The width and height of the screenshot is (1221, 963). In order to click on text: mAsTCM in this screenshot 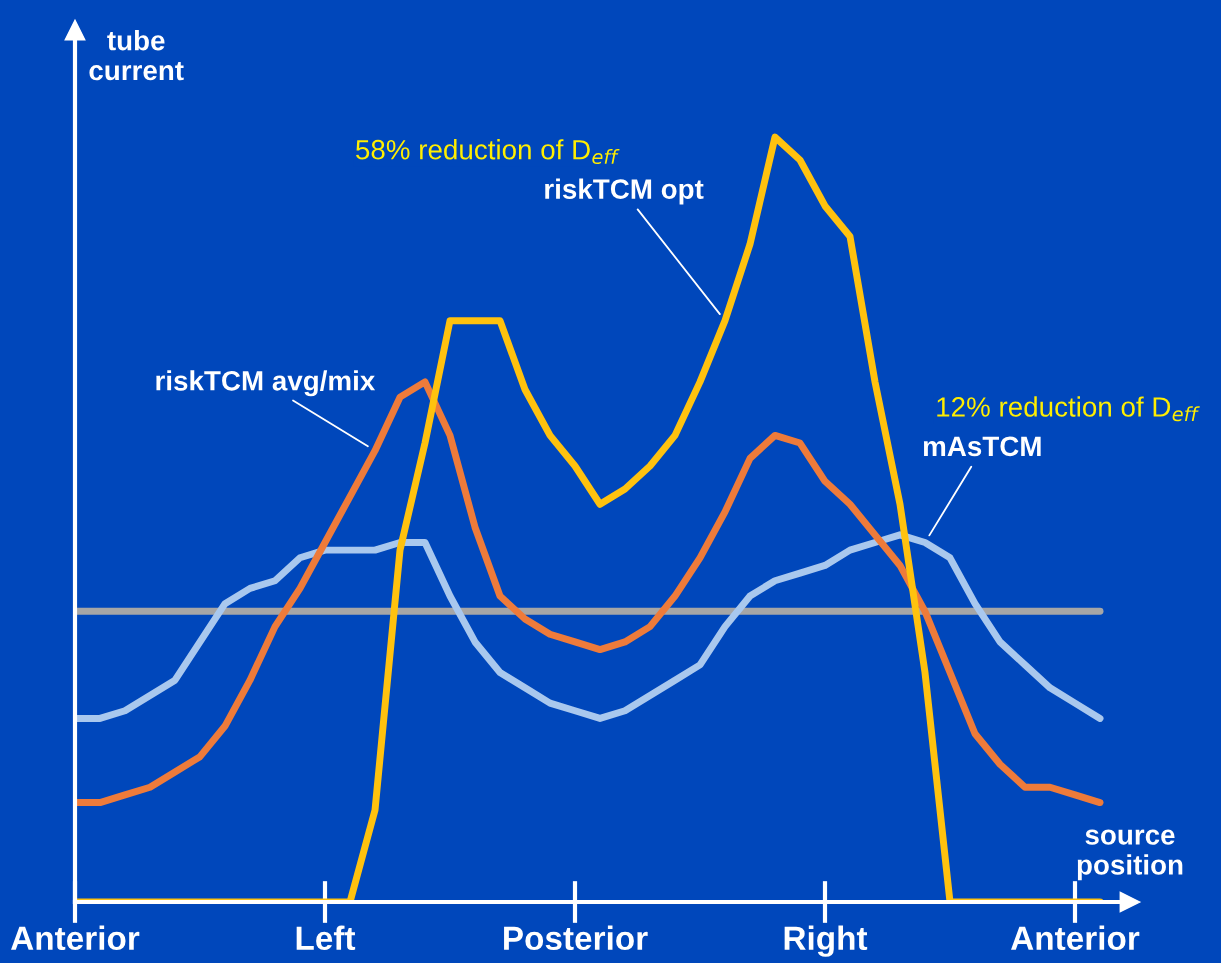, I will do `click(982, 446)`.